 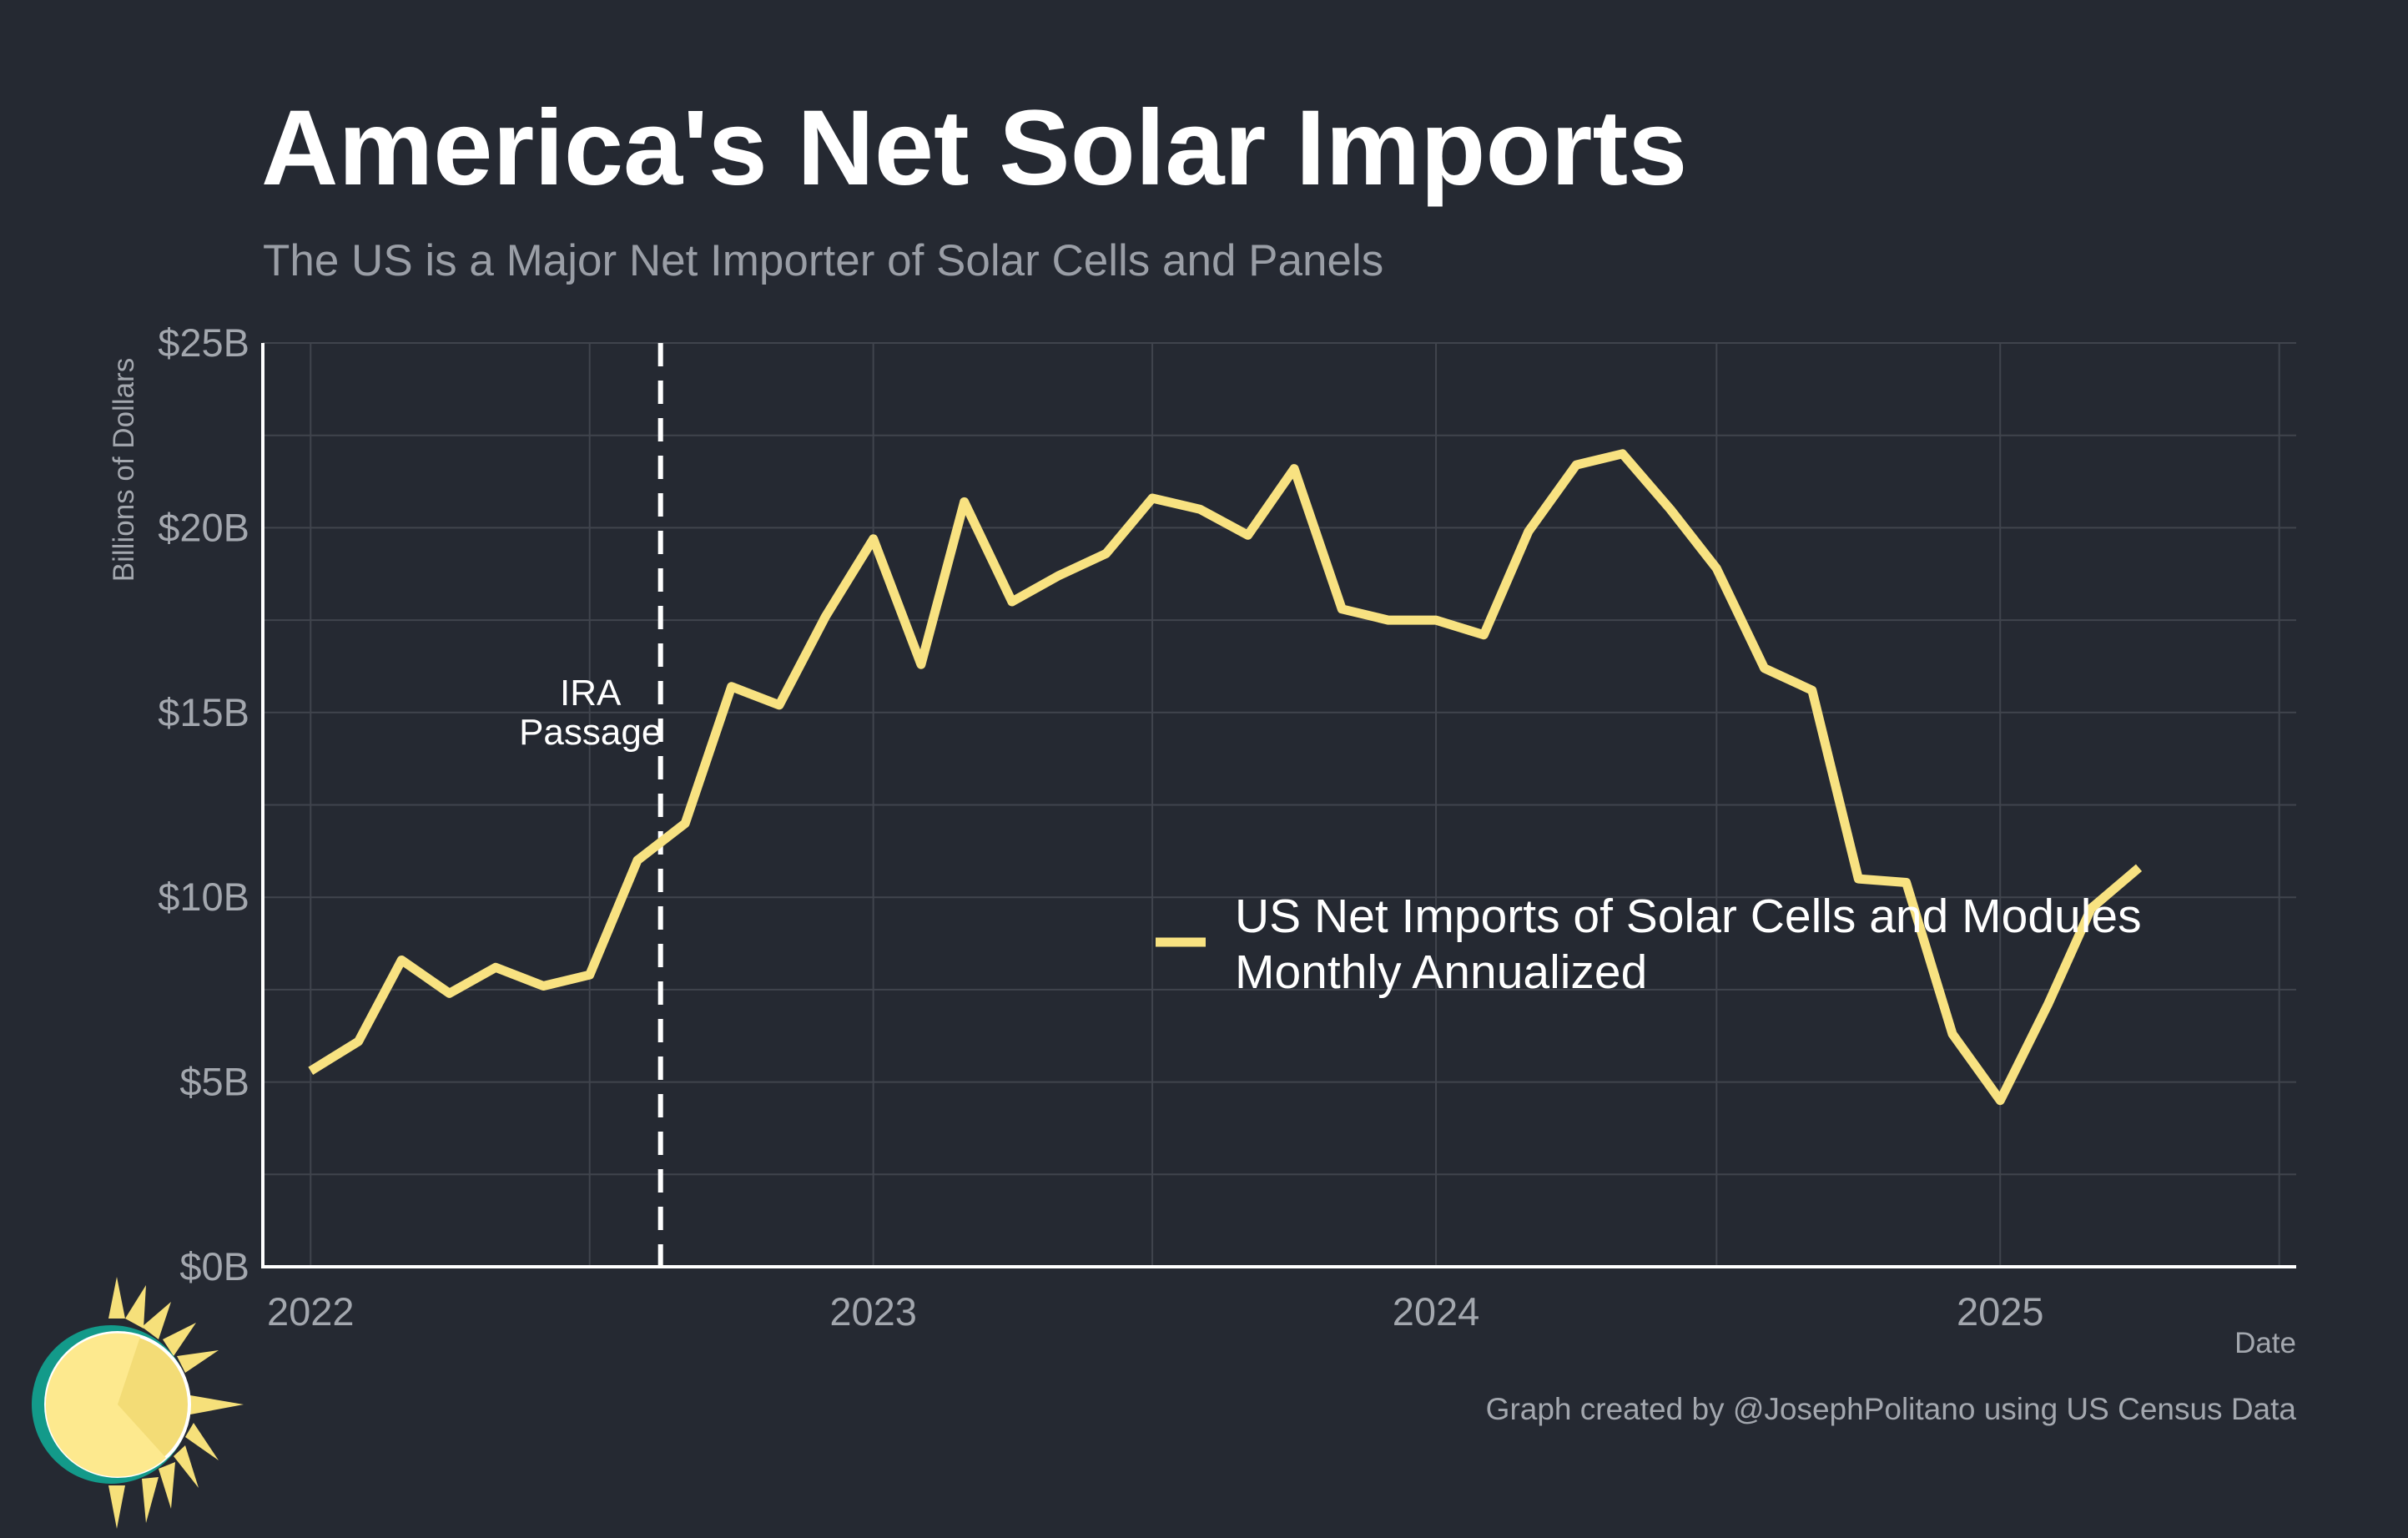 What do you see at coordinates (214, 1266) in the screenshot?
I see `y-tick-label: $0B` at bounding box center [214, 1266].